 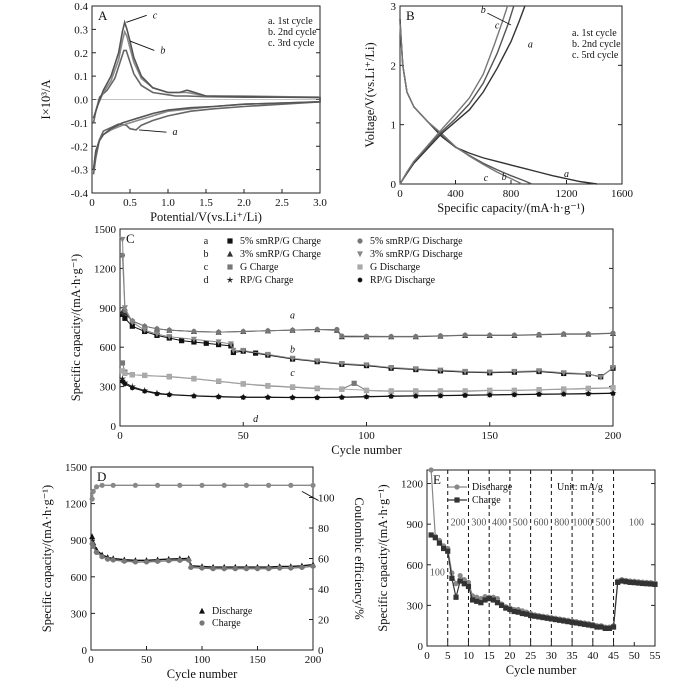 What do you see at coordinates (79, 124) in the screenshot?
I see `y-tick-label: -0.1` at bounding box center [79, 124].